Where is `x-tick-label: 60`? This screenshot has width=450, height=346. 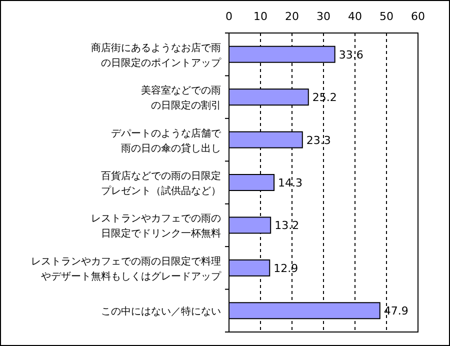 x-tick-label: 60 is located at coordinates (418, 16).